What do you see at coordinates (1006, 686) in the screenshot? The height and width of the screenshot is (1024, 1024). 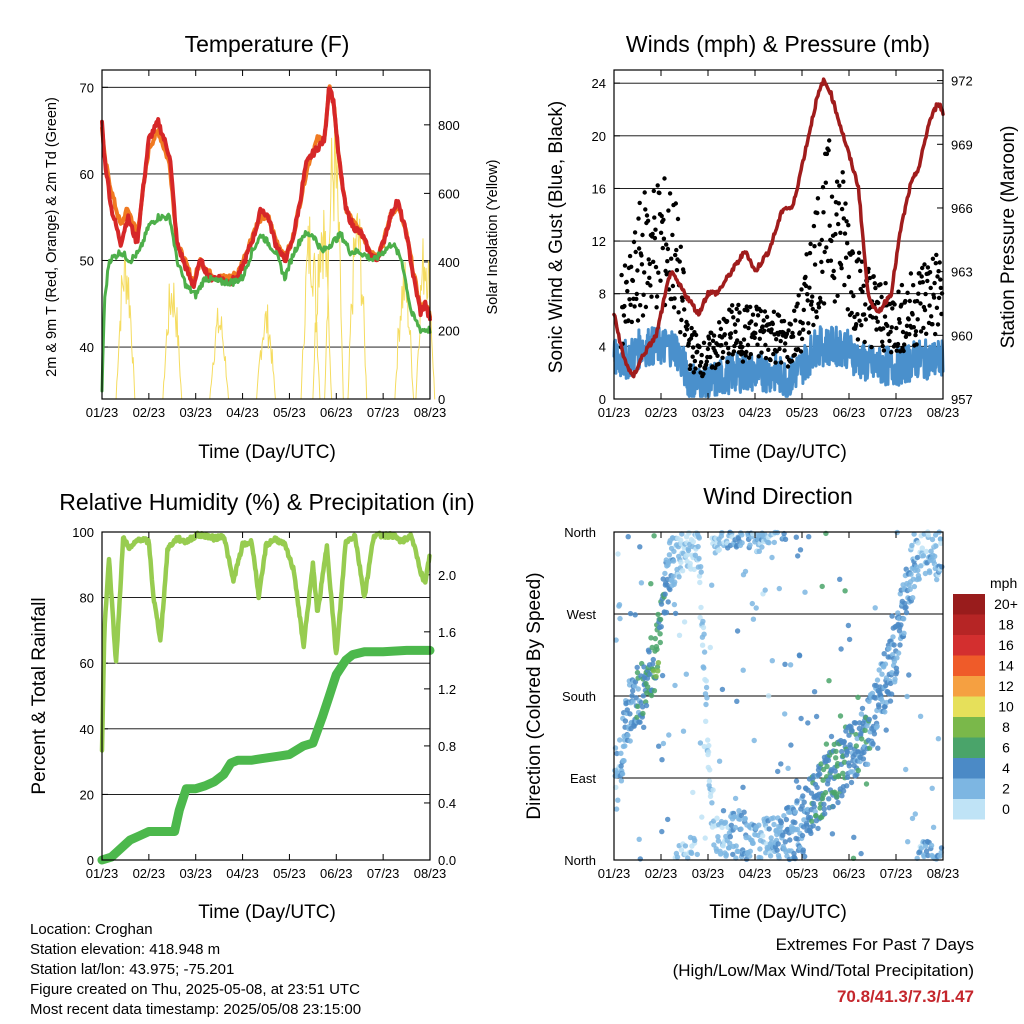 I see `colorbar-label: 12` at bounding box center [1006, 686].